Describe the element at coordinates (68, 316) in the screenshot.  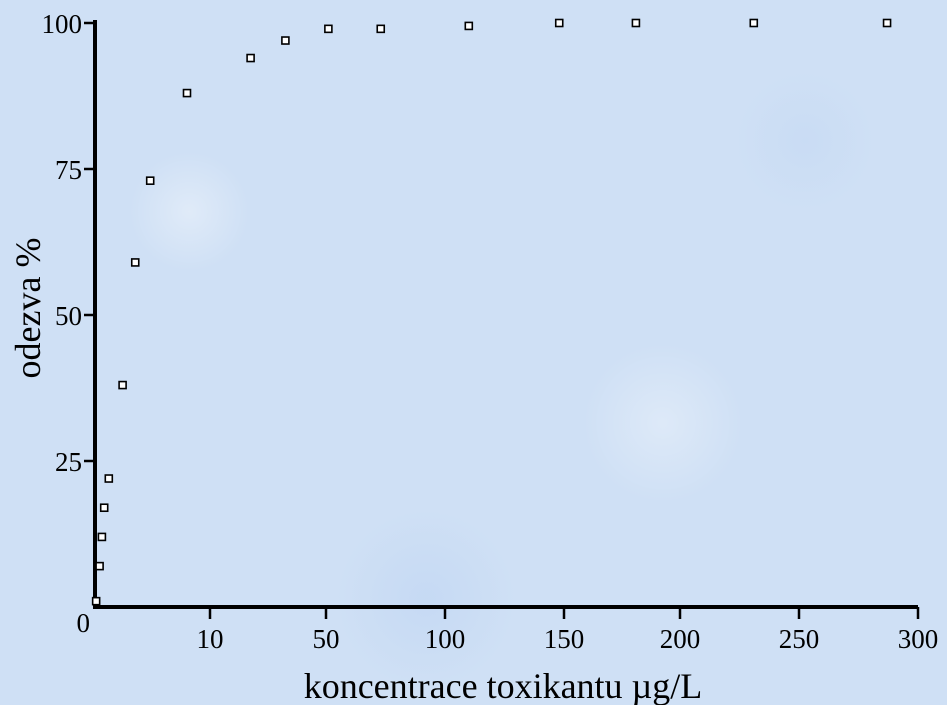
I see `y-tick-label-50: 50` at that location.